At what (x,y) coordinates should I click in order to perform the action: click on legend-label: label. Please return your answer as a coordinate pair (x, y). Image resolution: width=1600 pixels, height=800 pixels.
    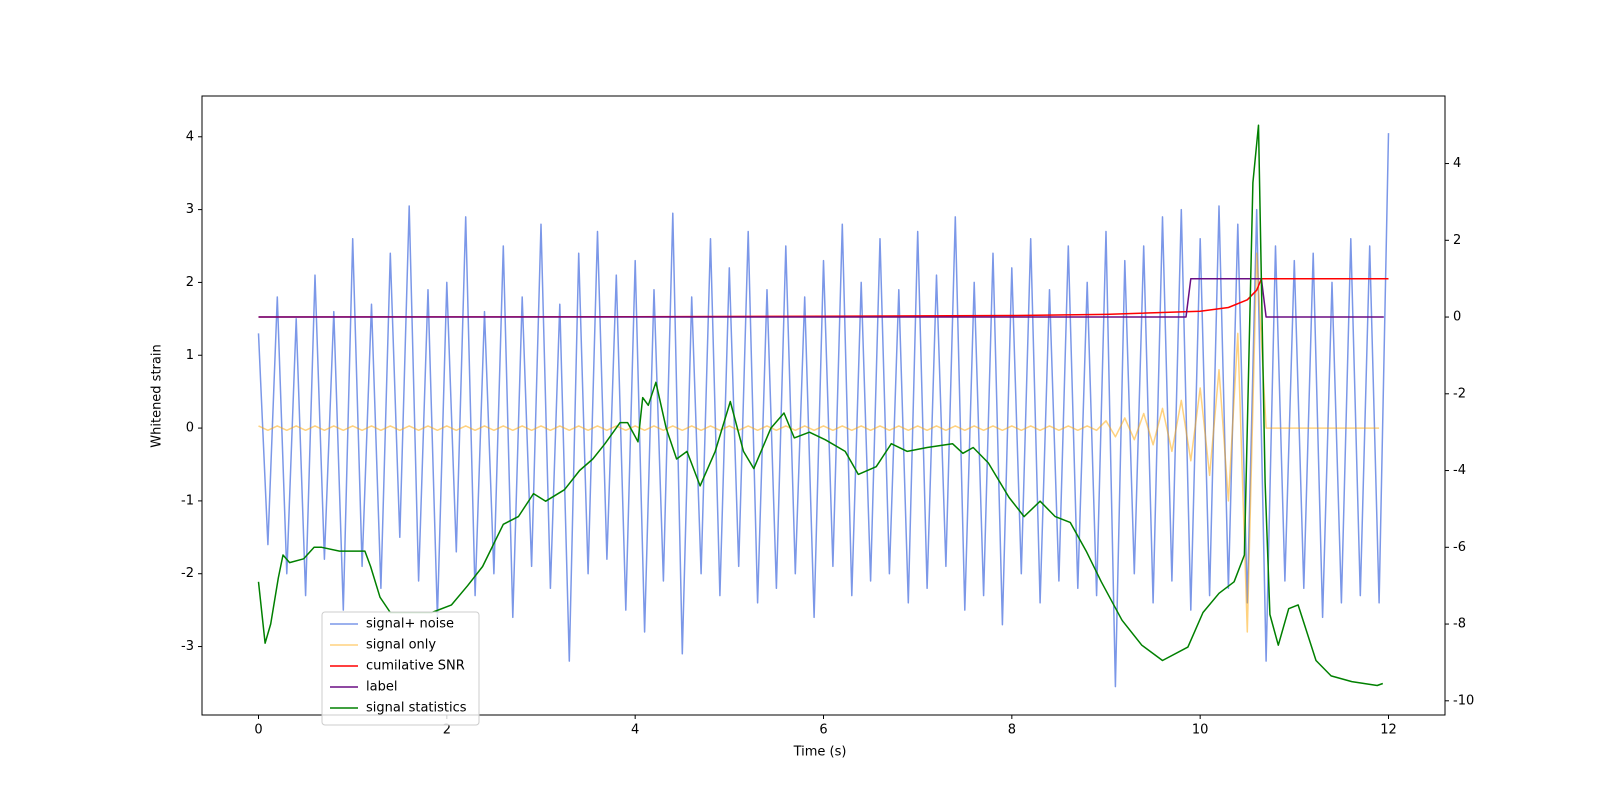
    Looking at the image, I should click on (381, 687).